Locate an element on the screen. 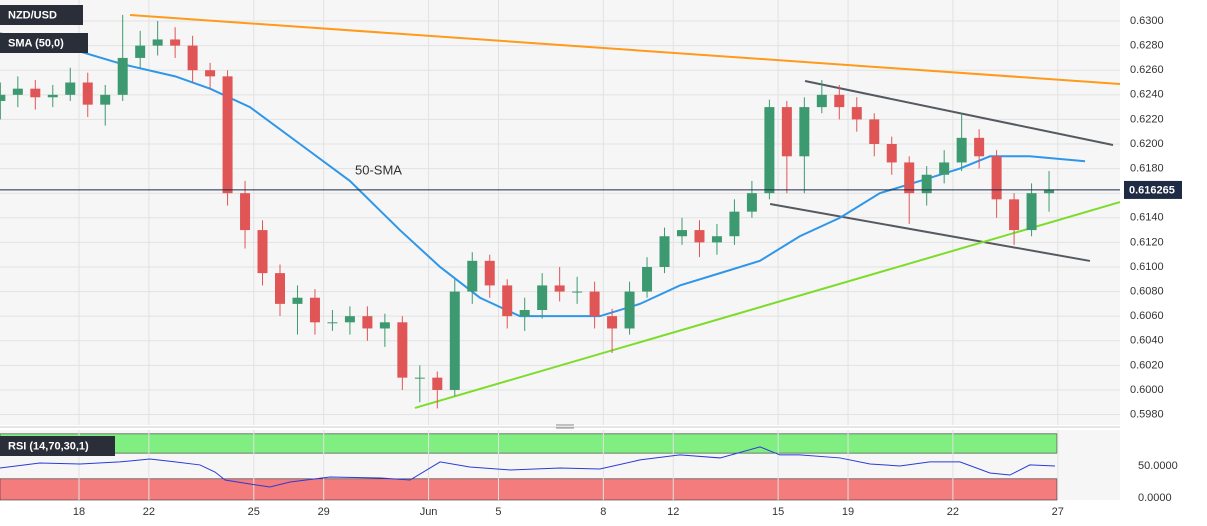 Image resolution: width=1207 pixels, height=526 pixels. sma-annotation: 50-SMA is located at coordinates (378, 169).